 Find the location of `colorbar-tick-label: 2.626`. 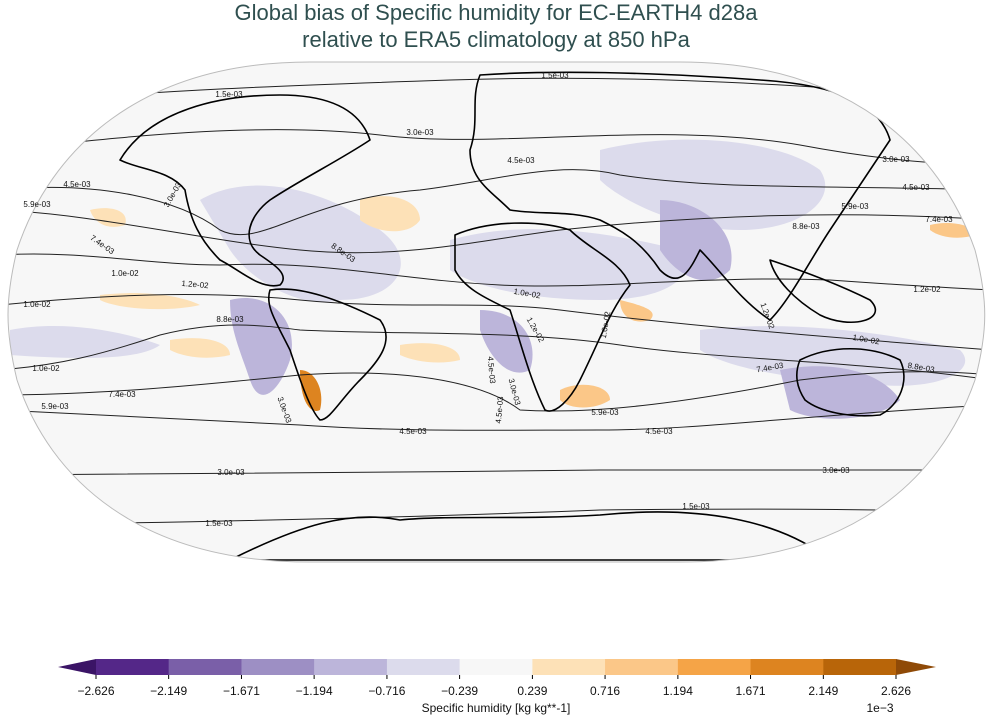

colorbar-tick-label: 2.626 is located at coordinates (896, 691).